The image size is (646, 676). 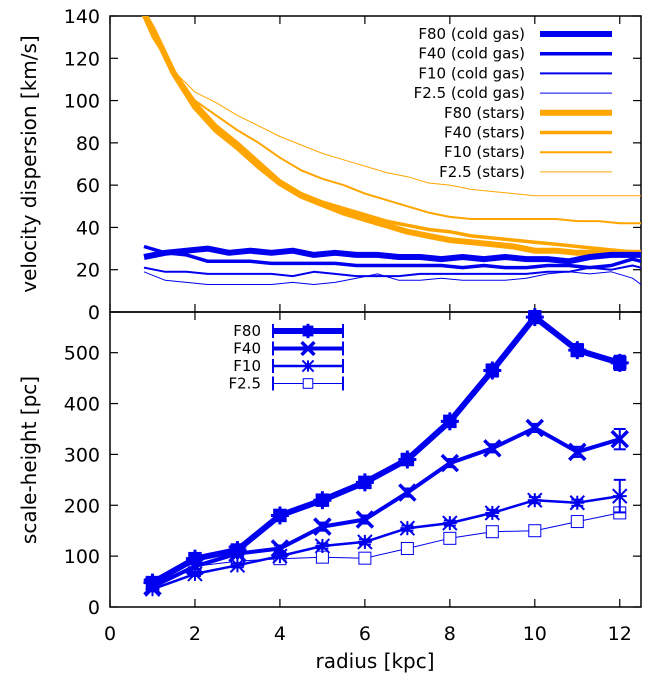 I want to click on bot-ytick-label: 300, so click(x=82, y=455).